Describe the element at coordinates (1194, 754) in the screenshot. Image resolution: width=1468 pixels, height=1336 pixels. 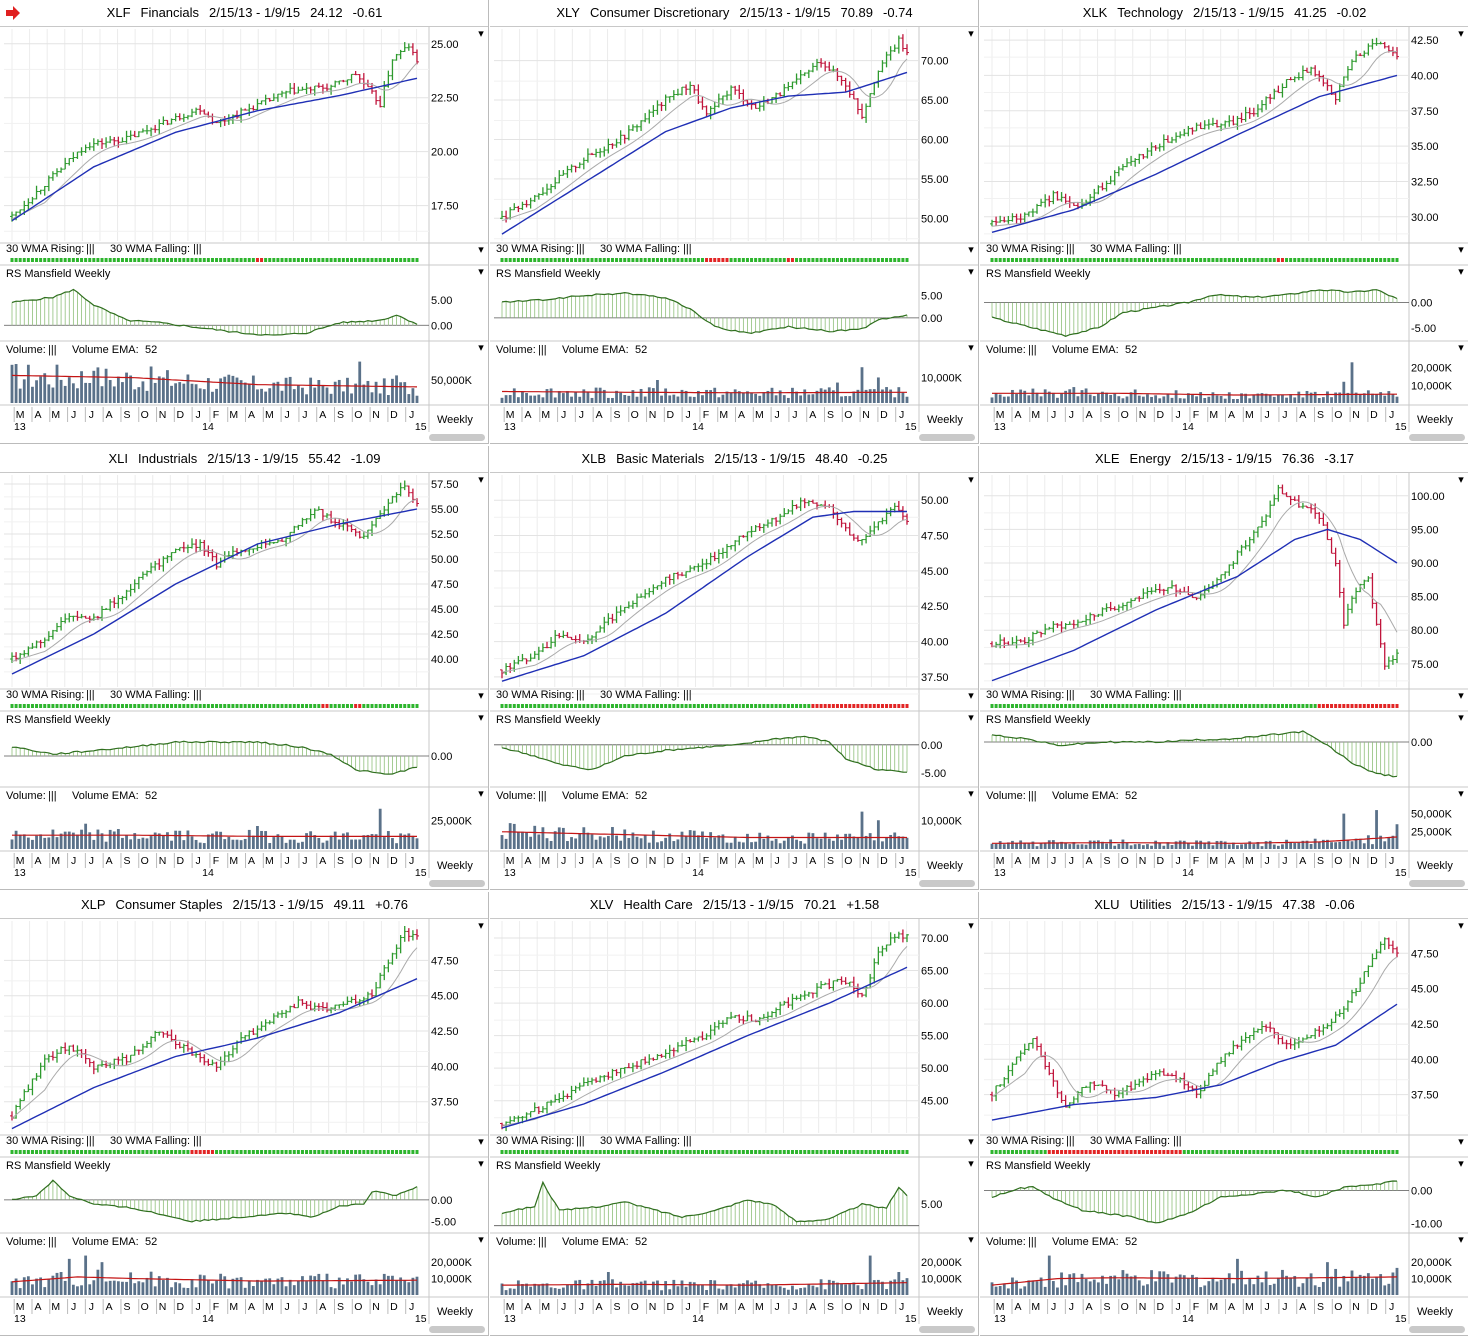
I see `rs-line` at that location.